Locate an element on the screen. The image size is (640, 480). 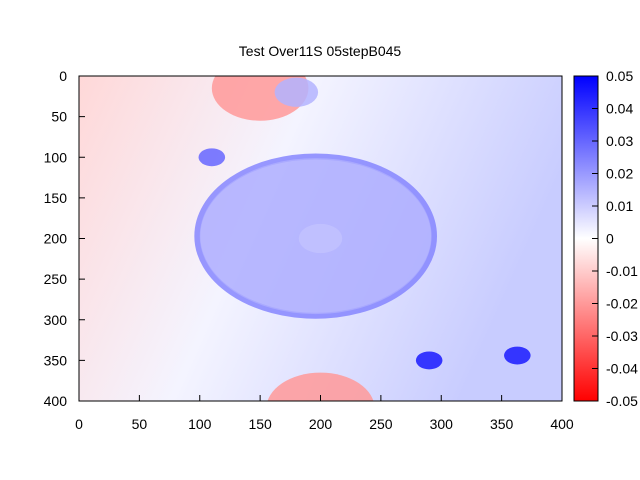
colorbar-tick-label: 0.04 is located at coordinates (619, 109).